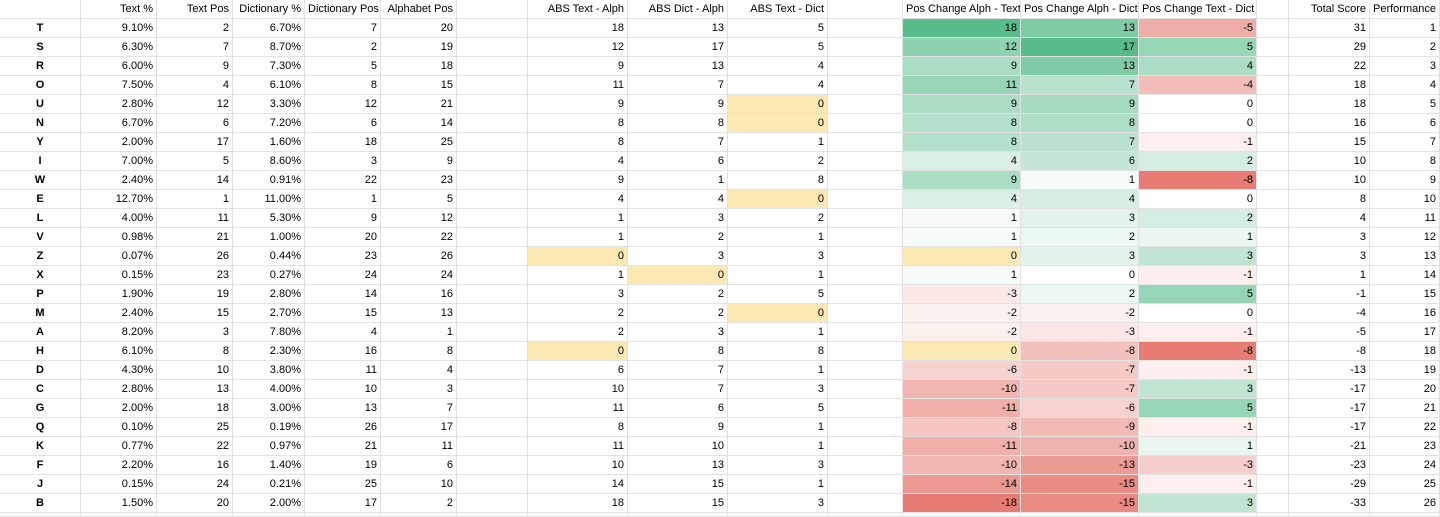 The height and width of the screenshot is (517, 1440). What do you see at coordinates (343, 465) in the screenshot?
I see `cell-dictionary-pos: 19` at bounding box center [343, 465].